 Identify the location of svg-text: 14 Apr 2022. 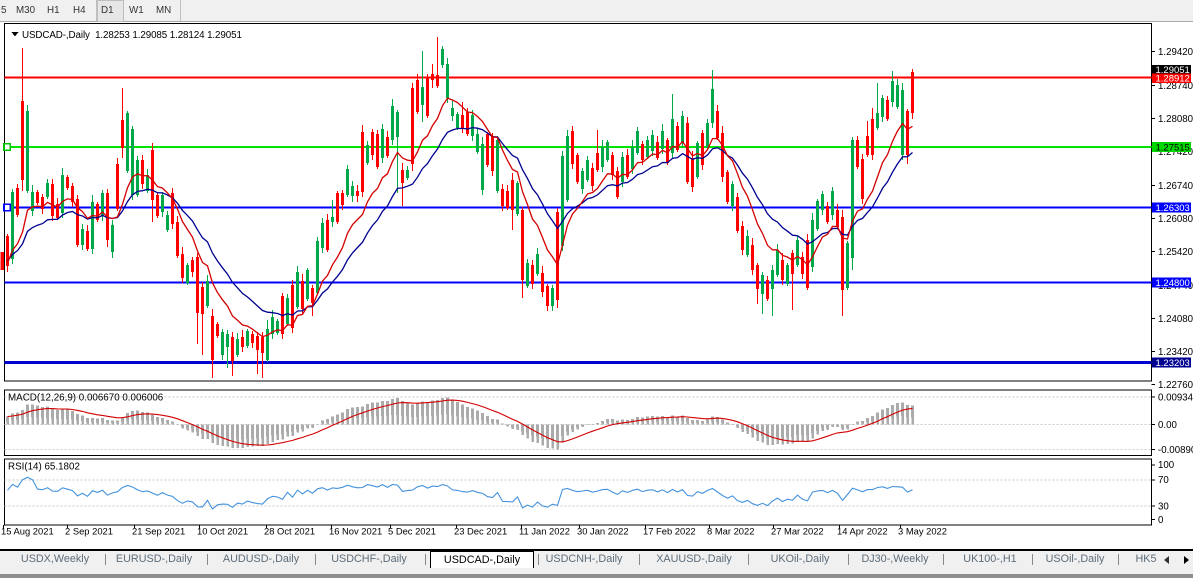
(862, 531).